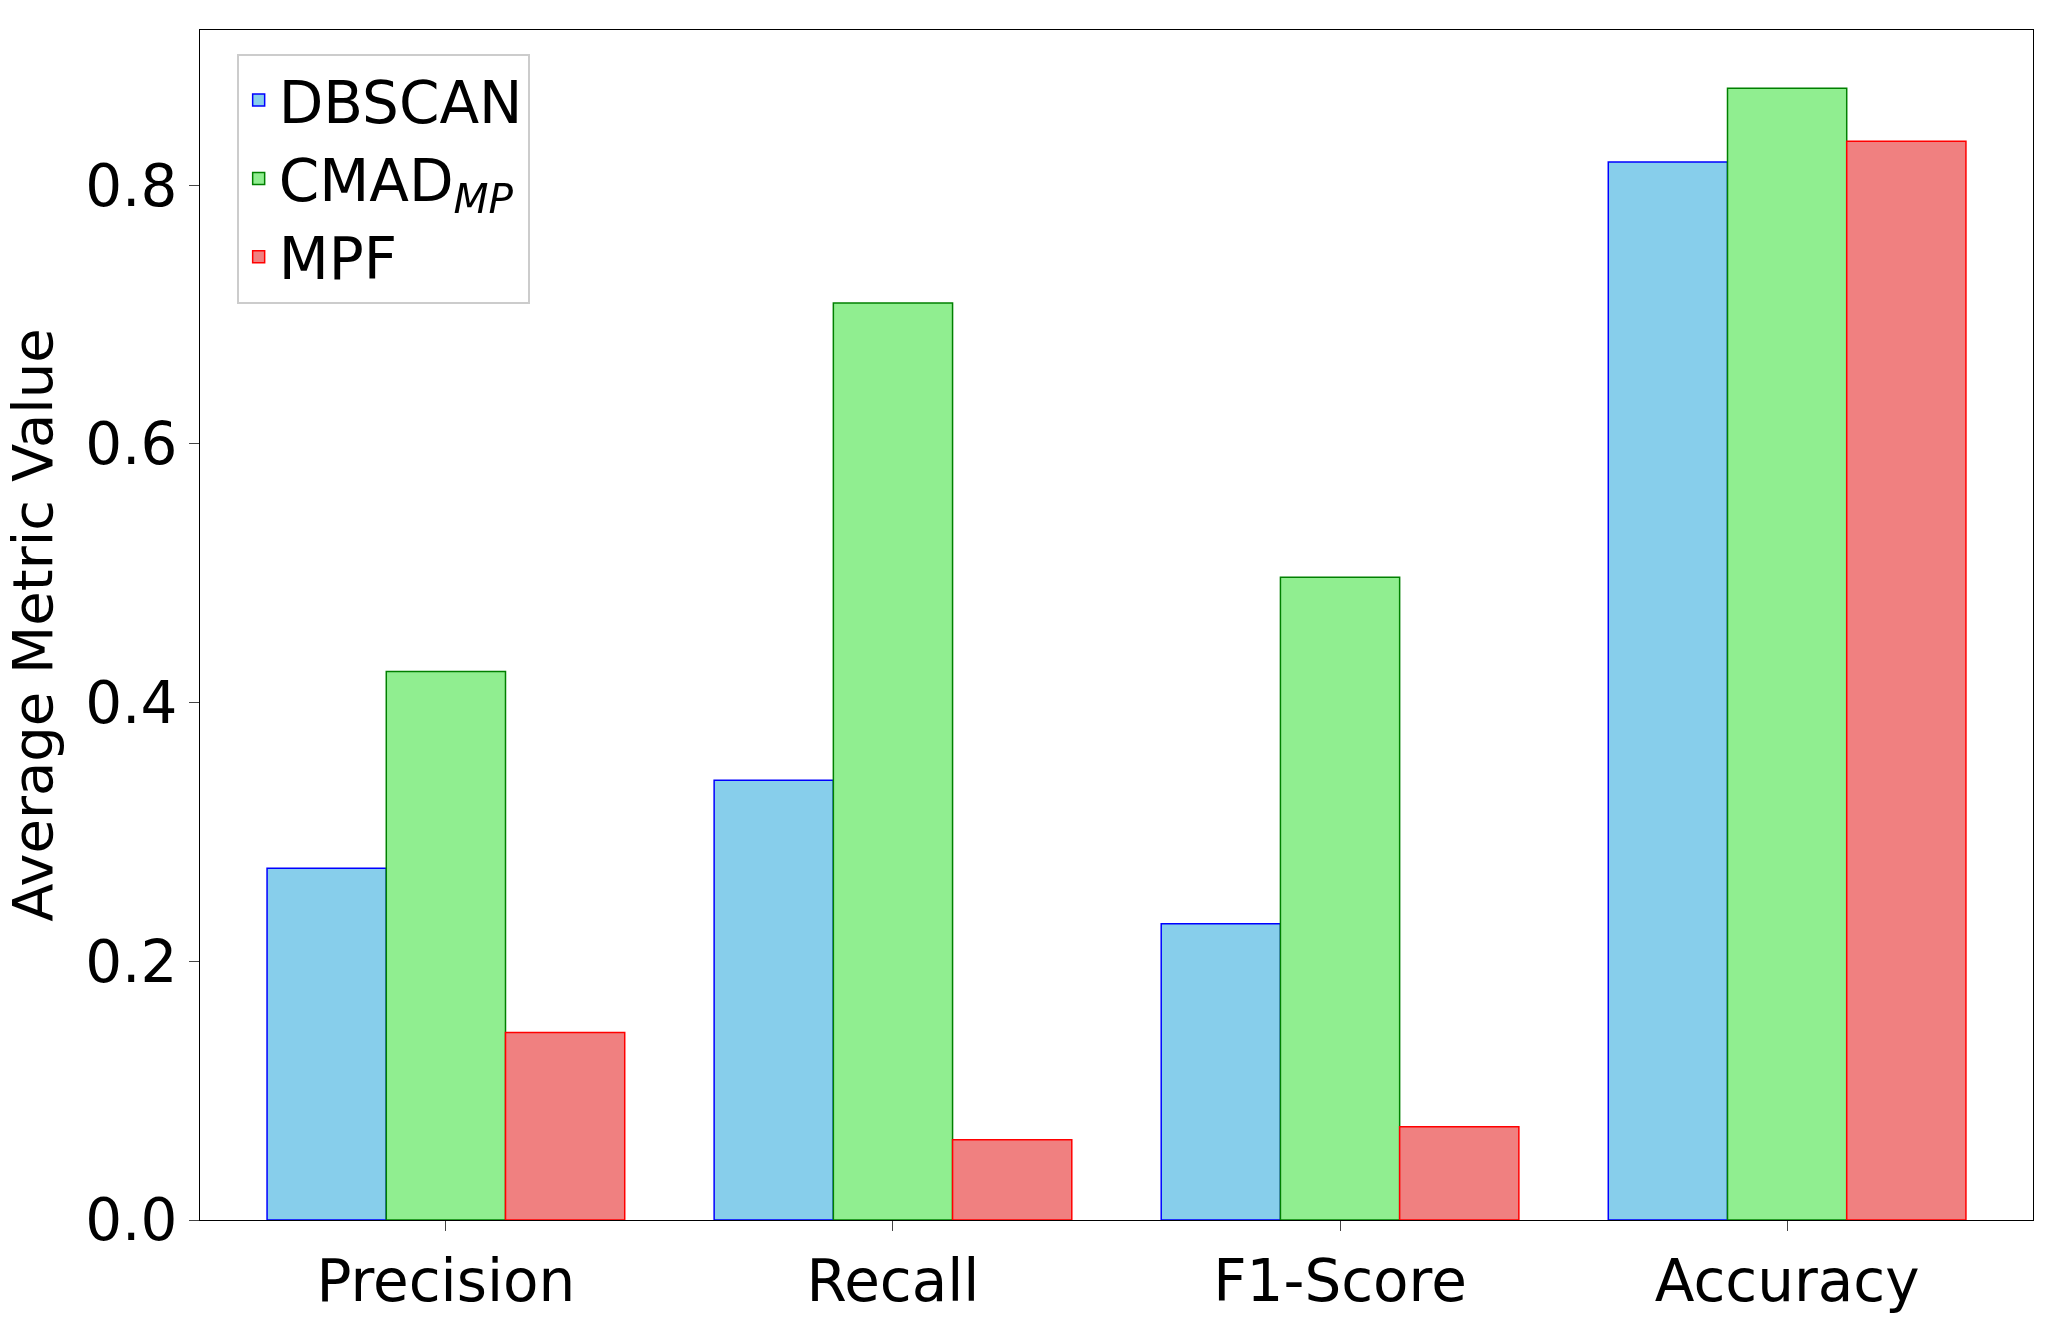 This screenshot has height=1330, width=2053. Describe the element at coordinates (131, 1220) in the screenshot. I see `y-tick-label: 0.0` at that location.